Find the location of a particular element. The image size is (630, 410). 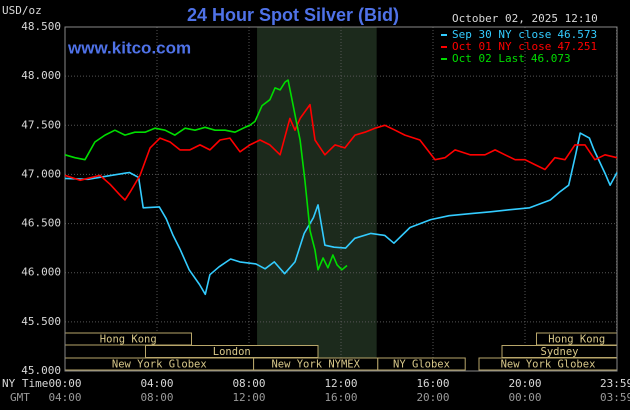

y-tick-label: 46.500 is located at coordinates (41, 223).